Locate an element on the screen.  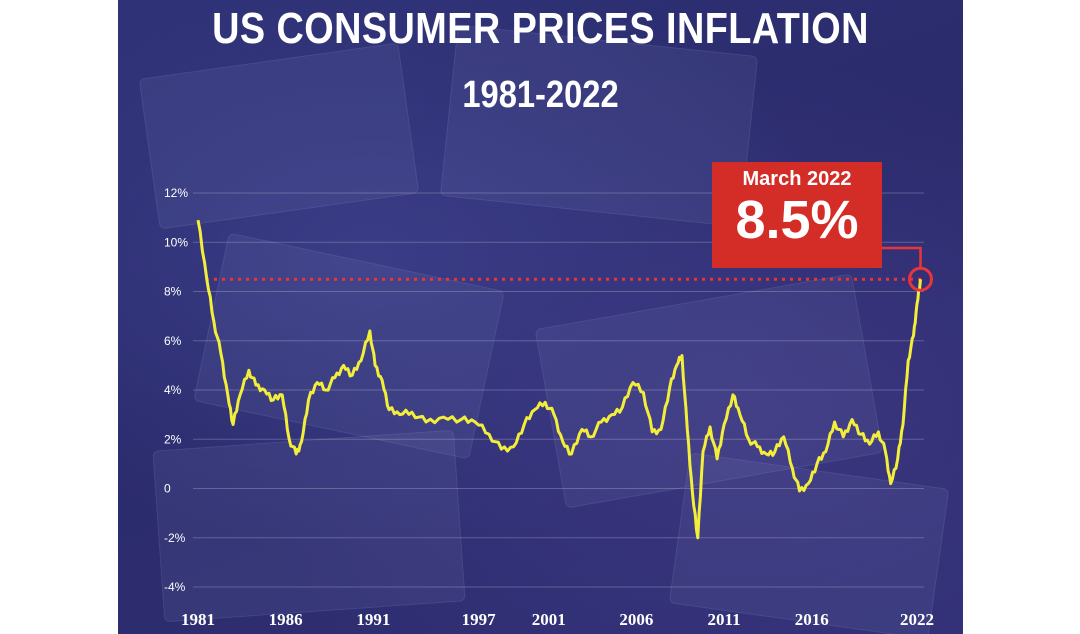
latest-value-marker is located at coordinates (920, 279).